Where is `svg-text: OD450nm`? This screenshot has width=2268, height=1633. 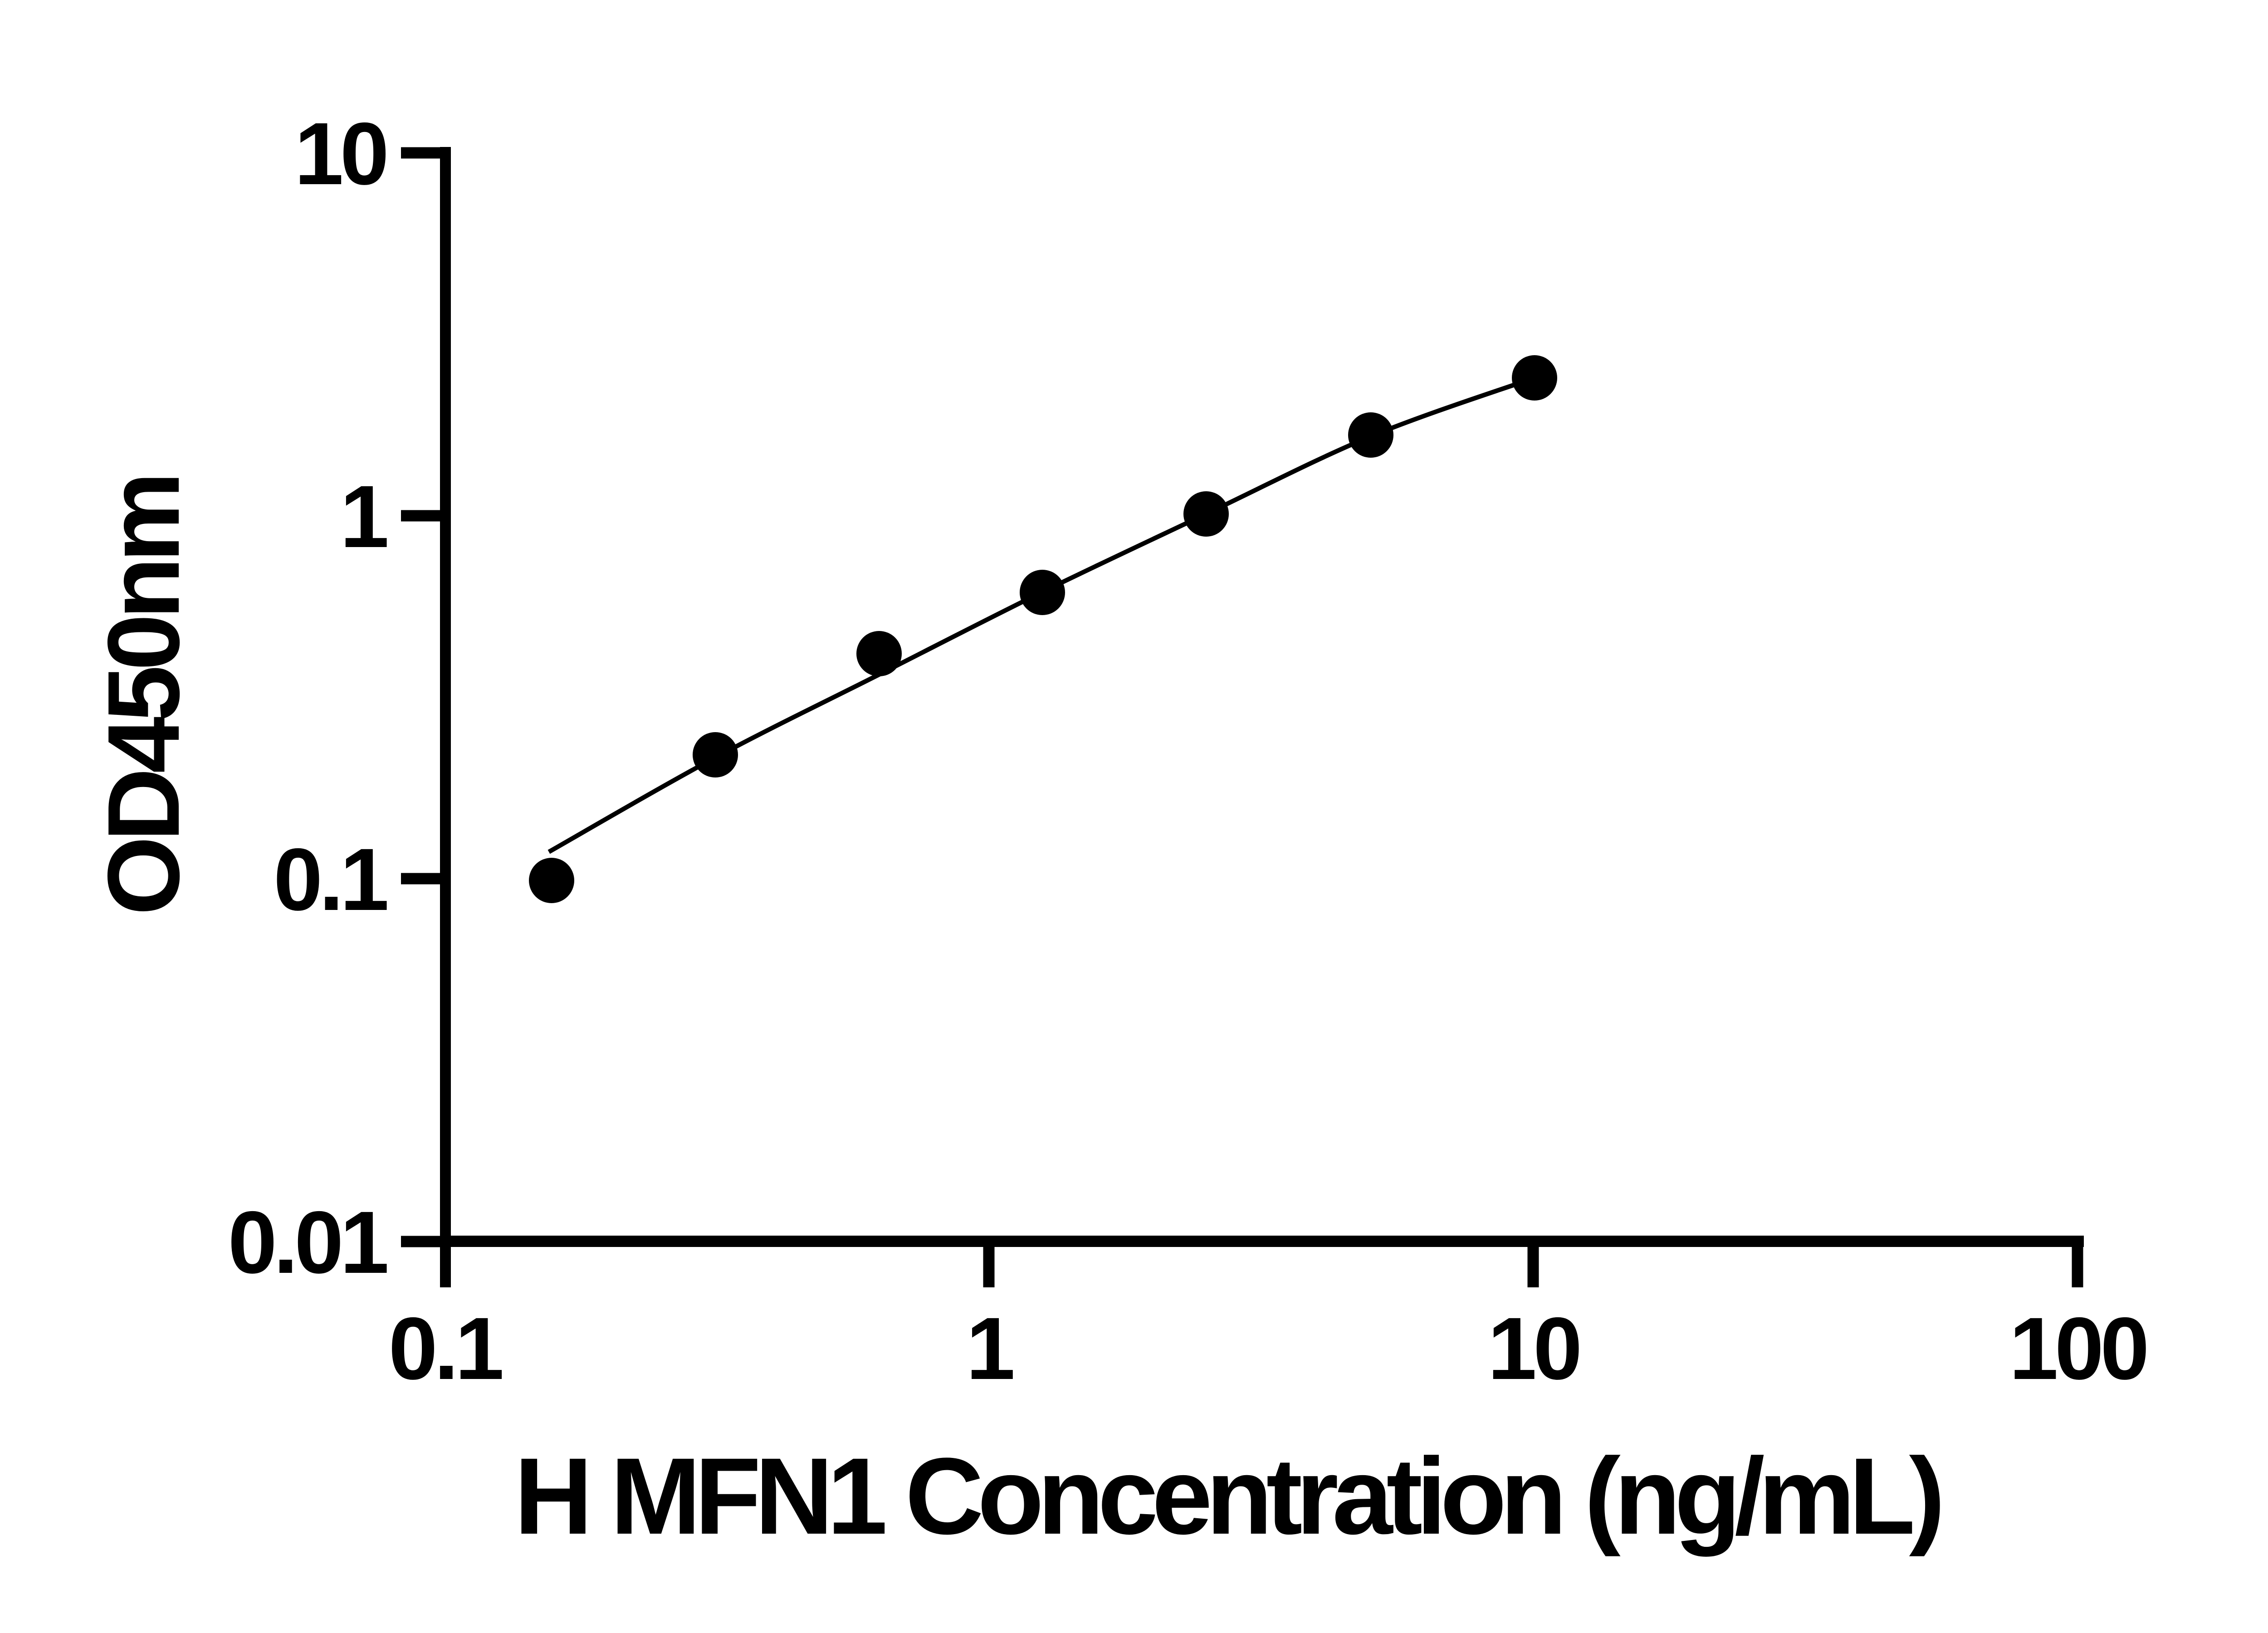 svg-text: OD450nm is located at coordinates (143, 696).